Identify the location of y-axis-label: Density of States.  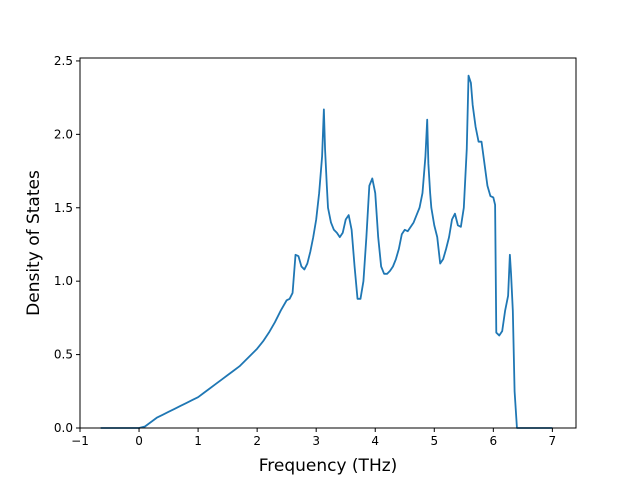
(34, 243).